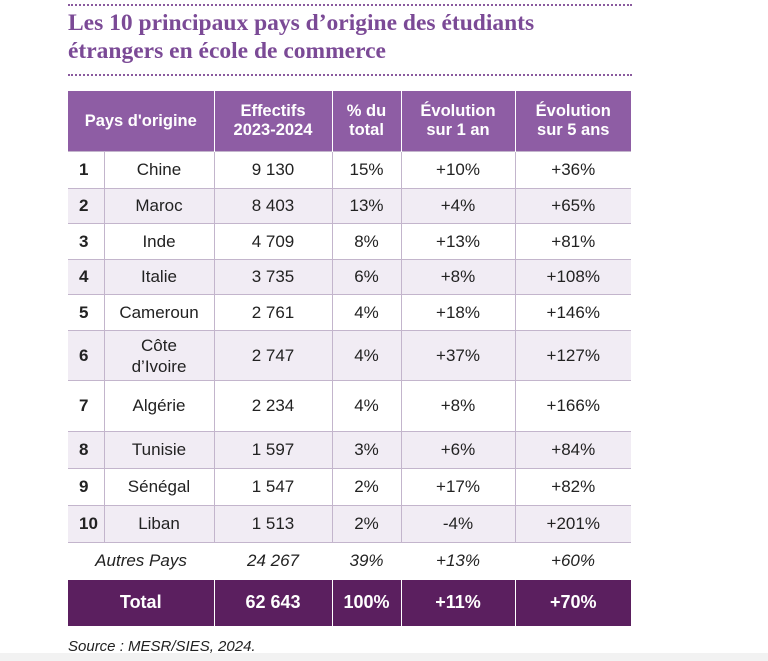 Image resolution: width=768 pixels, height=661 pixels. Describe the element at coordinates (273, 487) in the screenshot. I see `row-count: 1 547` at that location.